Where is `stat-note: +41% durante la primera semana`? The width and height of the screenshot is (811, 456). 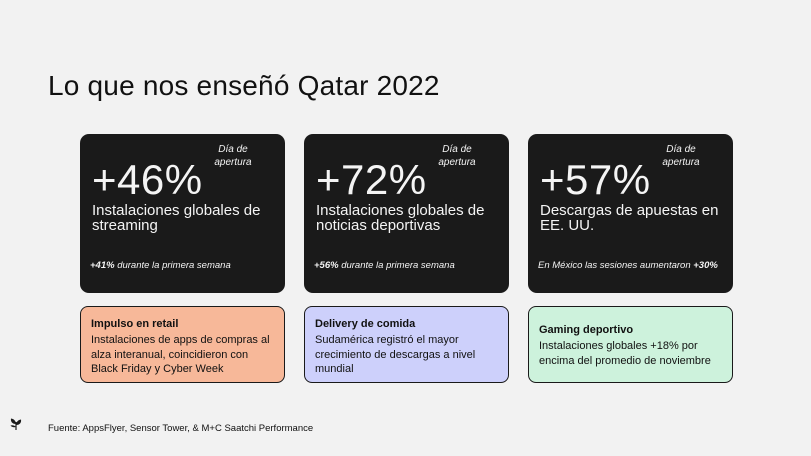
stat-note: +41% durante la primera semana is located at coordinates (160, 265).